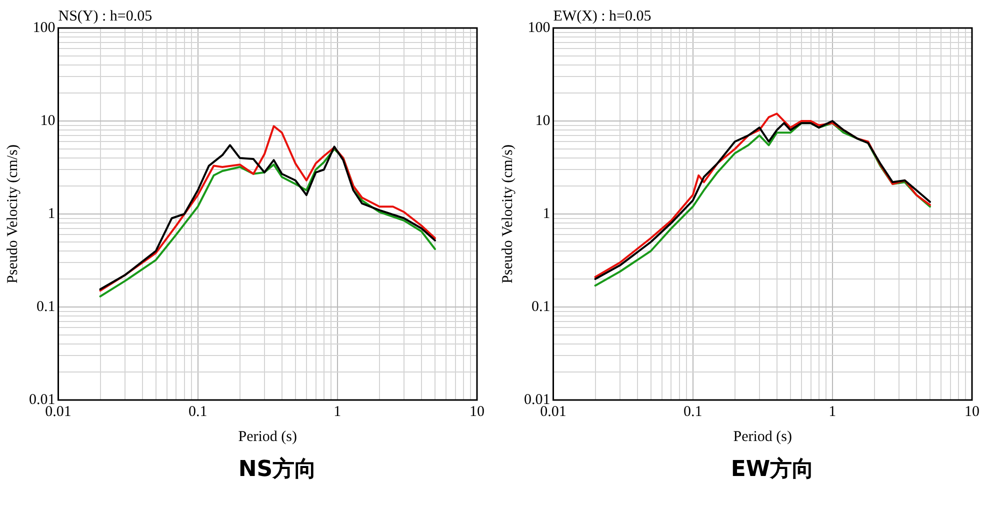 The image size is (991, 509). I want to click on chart-title: NS(Y) : h=0.05, so click(105, 16).